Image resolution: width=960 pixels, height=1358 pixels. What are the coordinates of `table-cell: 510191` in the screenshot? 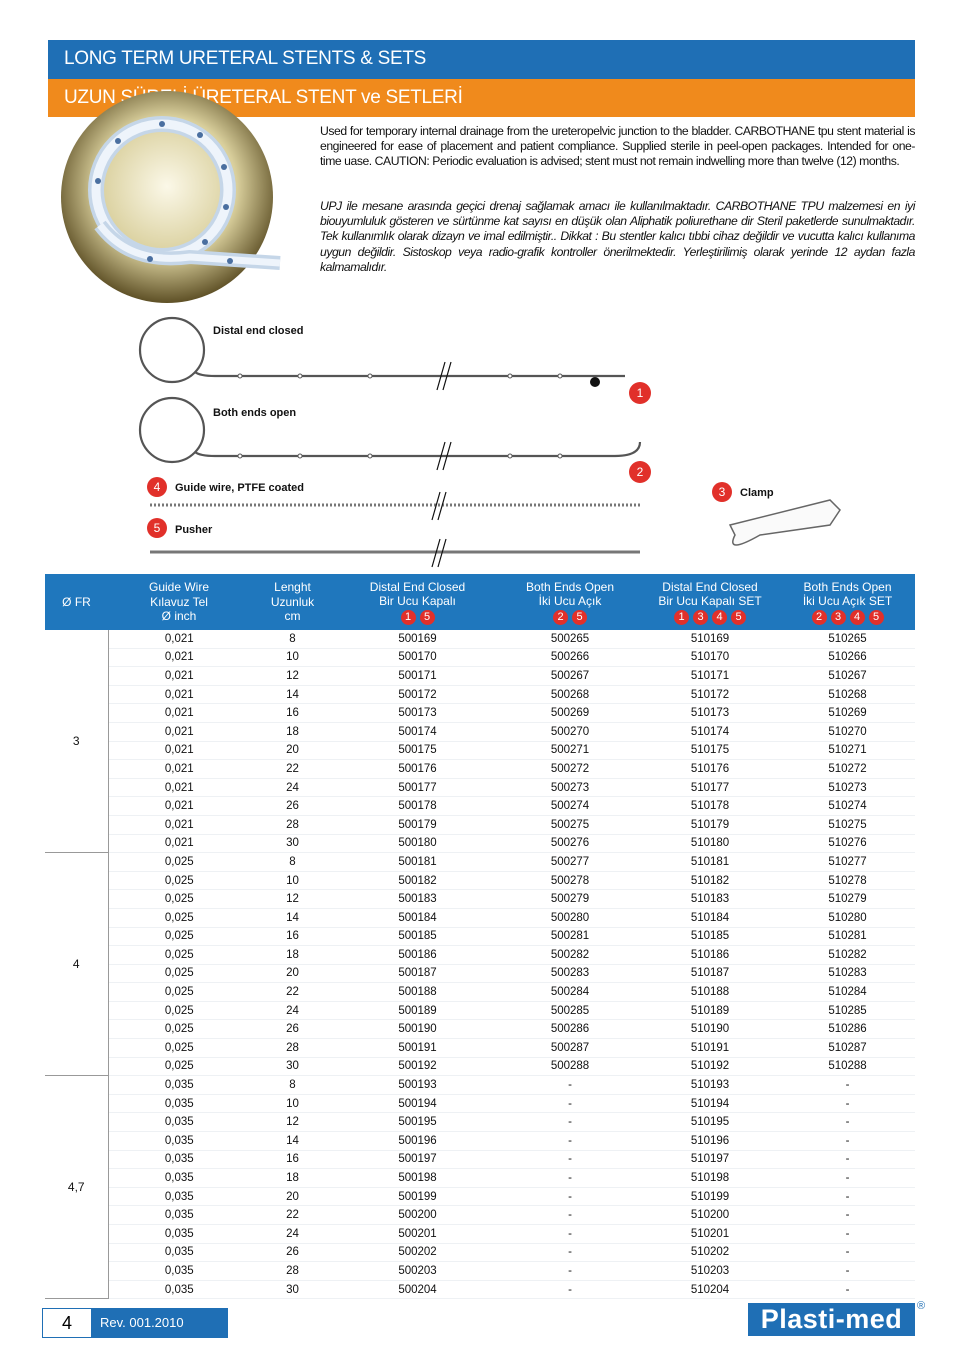 It's located at (710, 1048).